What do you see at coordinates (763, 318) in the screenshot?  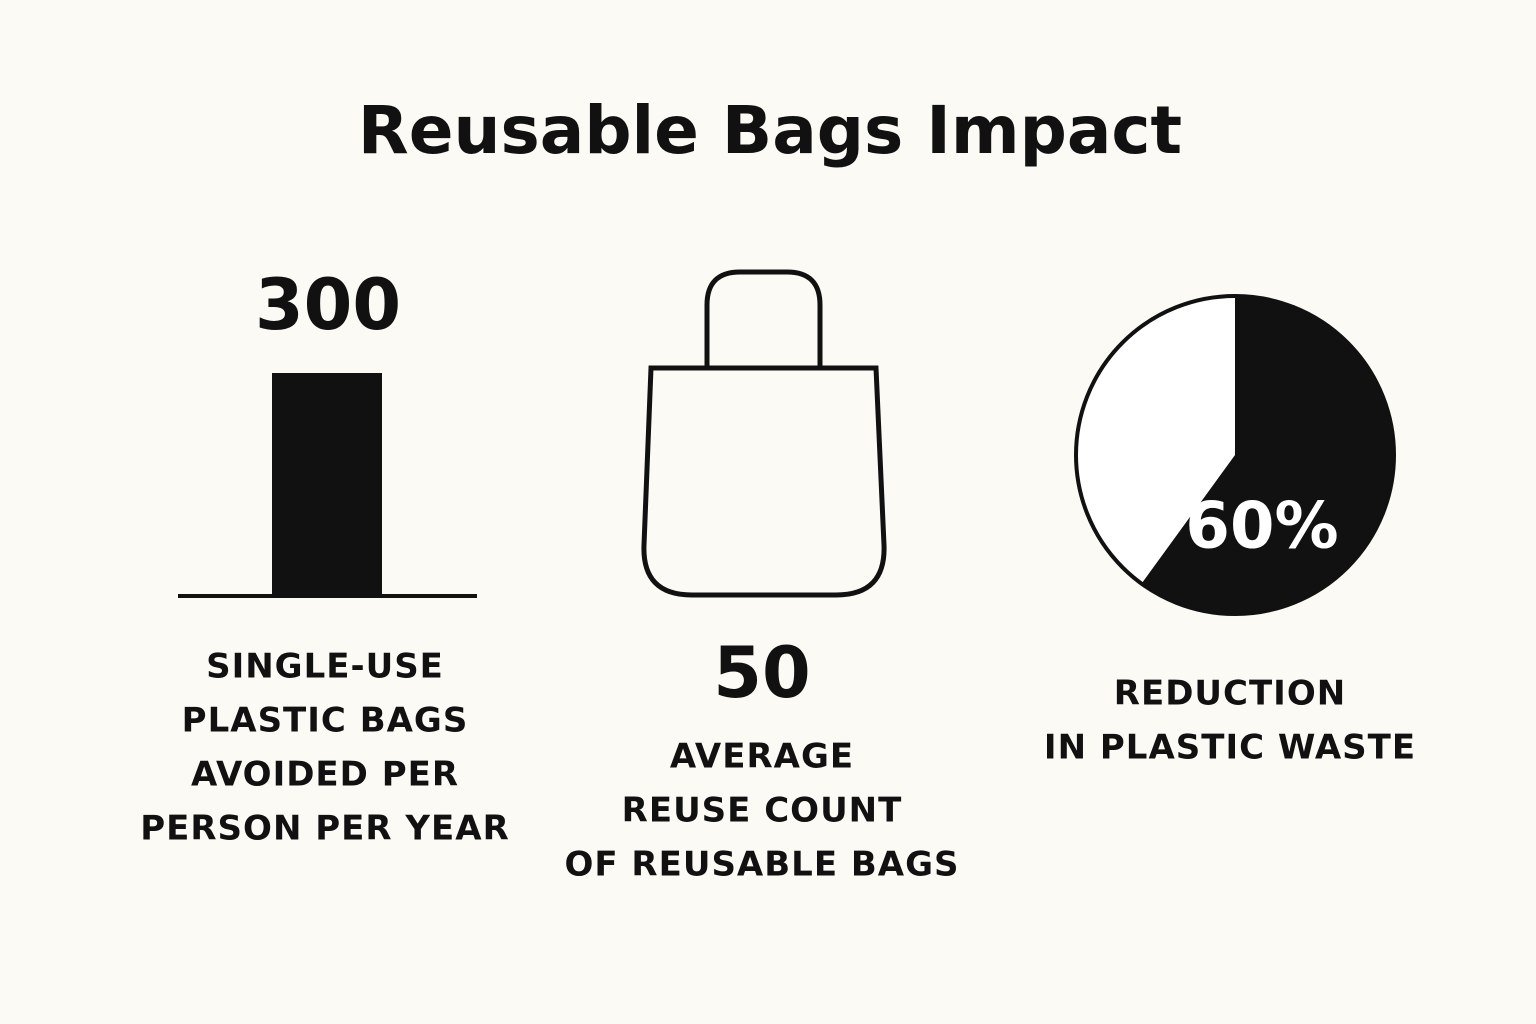 I see `bag-handle` at bounding box center [763, 318].